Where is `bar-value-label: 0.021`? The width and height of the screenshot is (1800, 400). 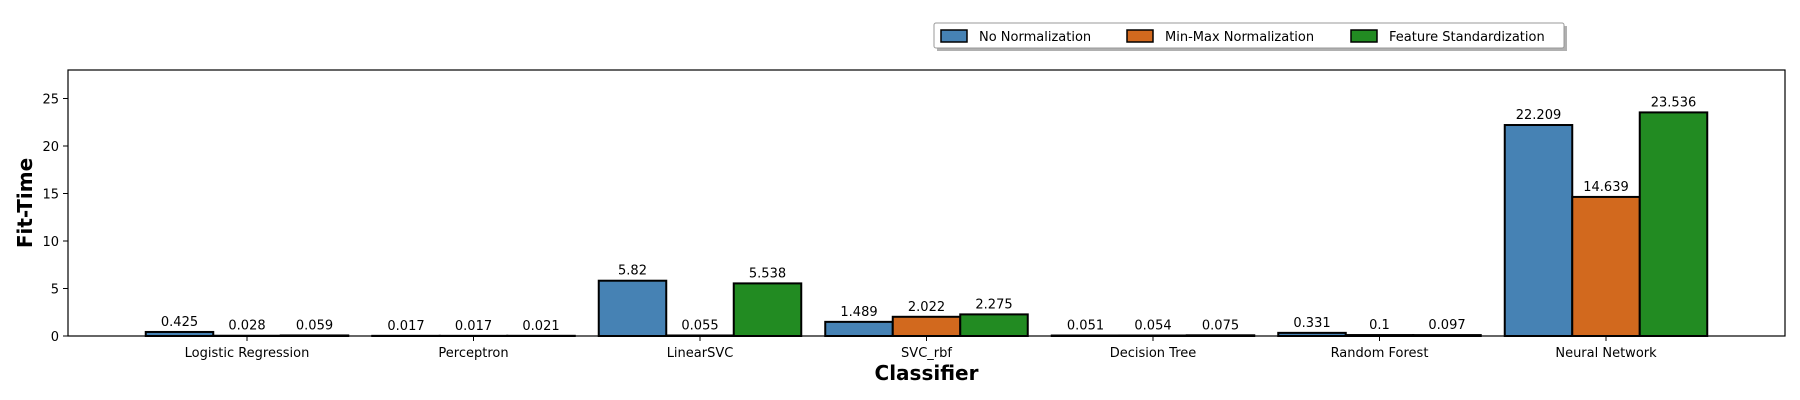 bar-value-label: 0.021 is located at coordinates (540, 326).